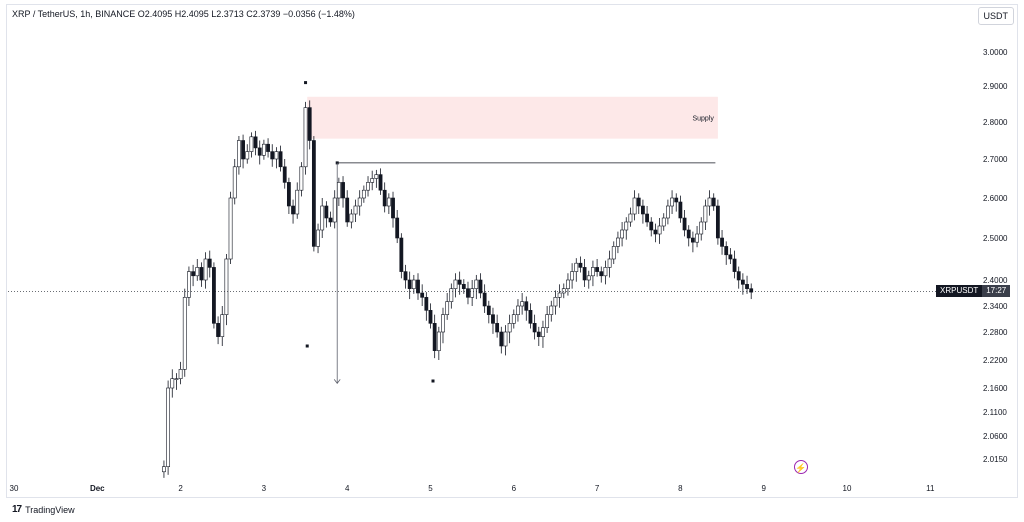 Image resolution: width=1024 pixels, height=522 pixels. I want to click on swing-marker, so click(306, 83).